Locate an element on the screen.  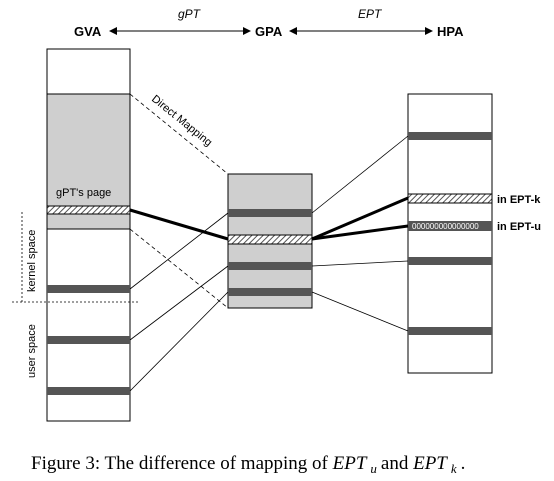
direct-mapping-line-top is located at coordinates (179, 134).